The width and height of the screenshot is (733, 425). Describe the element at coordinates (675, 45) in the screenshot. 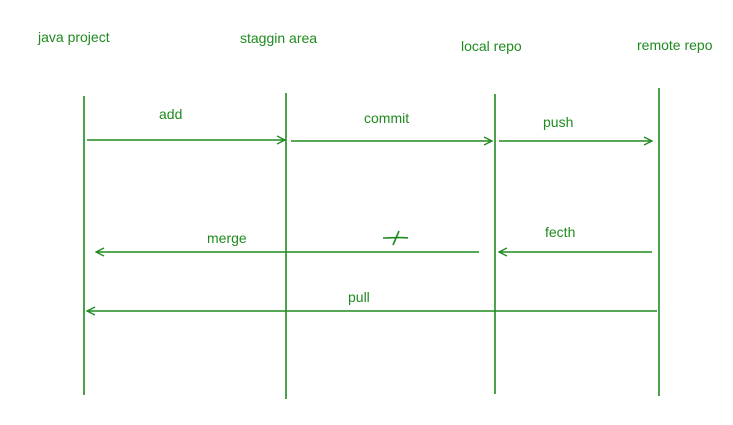

I see `lane-label-remote-repo: remote repo` at that location.